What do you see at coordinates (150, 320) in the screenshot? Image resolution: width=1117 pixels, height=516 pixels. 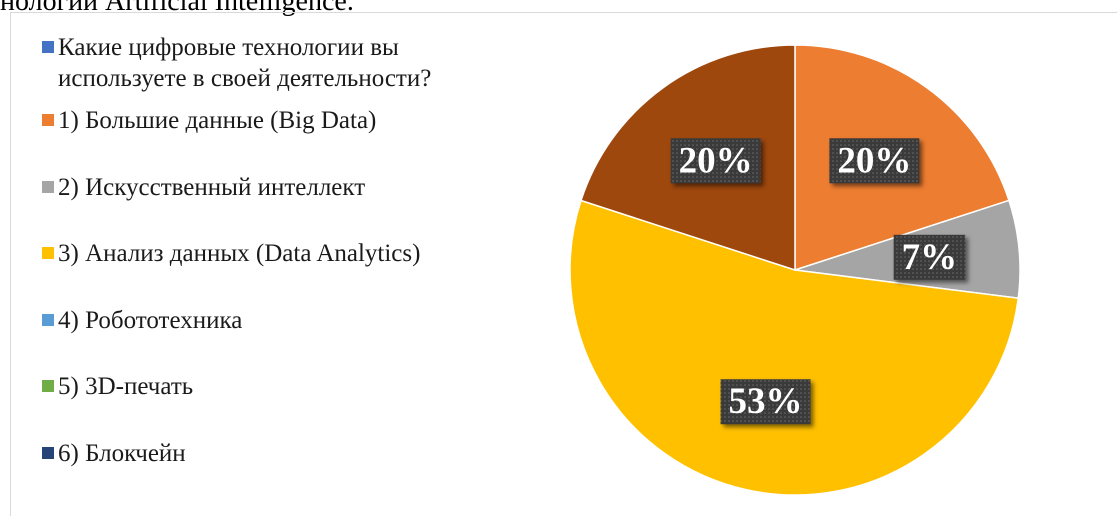 I see `legend-label: 4) Робототехника` at bounding box center [150, 320].